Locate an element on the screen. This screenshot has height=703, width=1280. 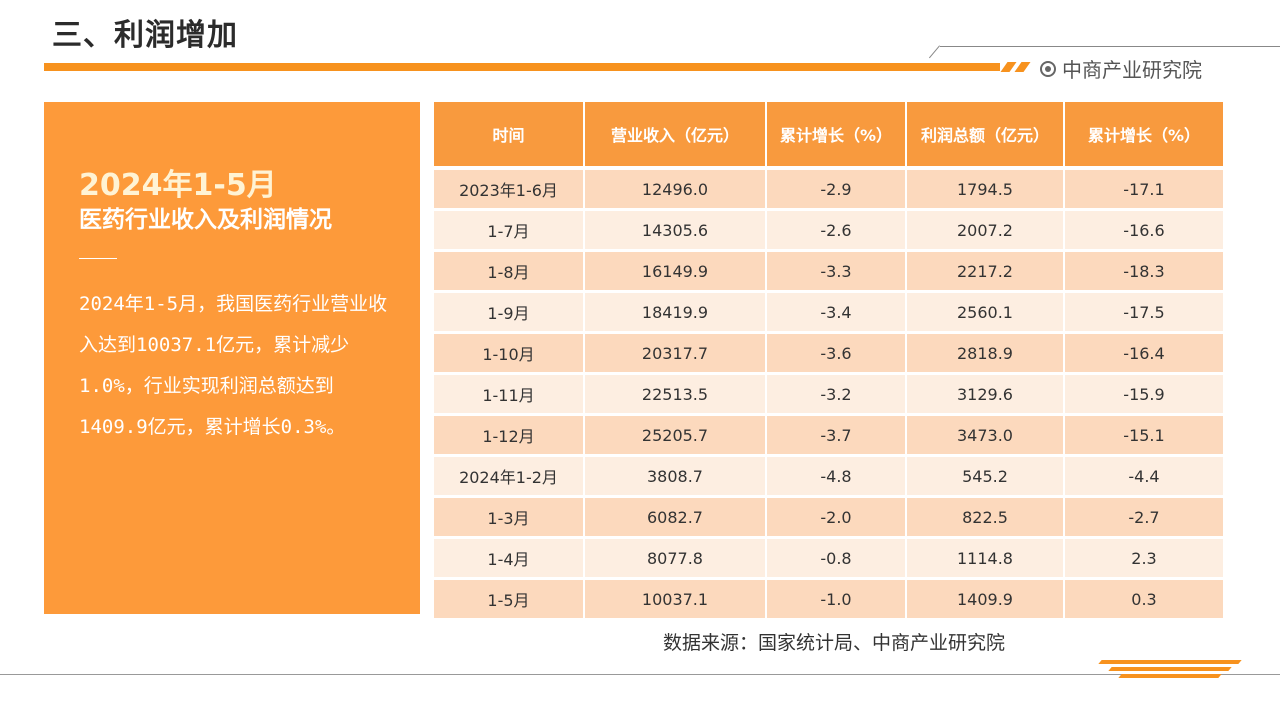
brand-logo: 中商产业研究院 is located at coordinates (1121, 68).